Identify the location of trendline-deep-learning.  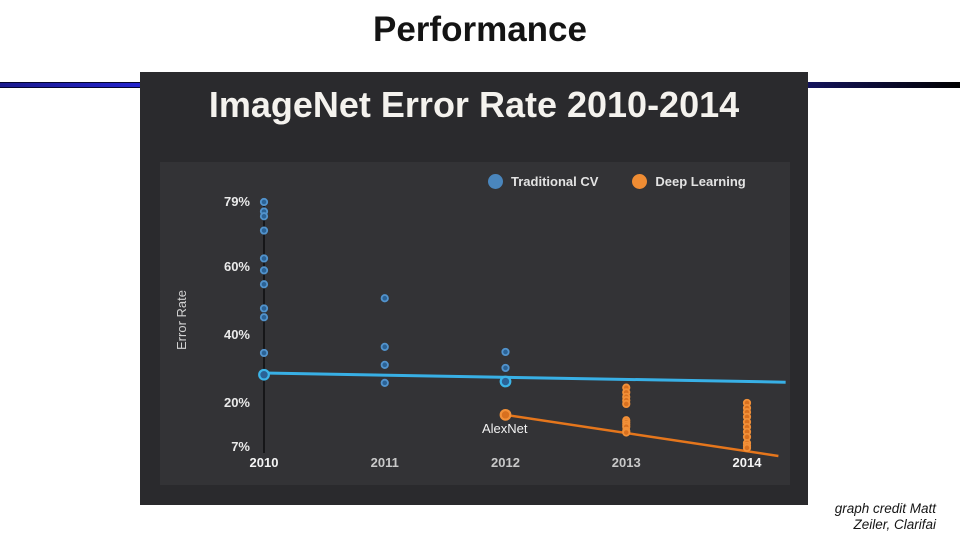
(642, 435).